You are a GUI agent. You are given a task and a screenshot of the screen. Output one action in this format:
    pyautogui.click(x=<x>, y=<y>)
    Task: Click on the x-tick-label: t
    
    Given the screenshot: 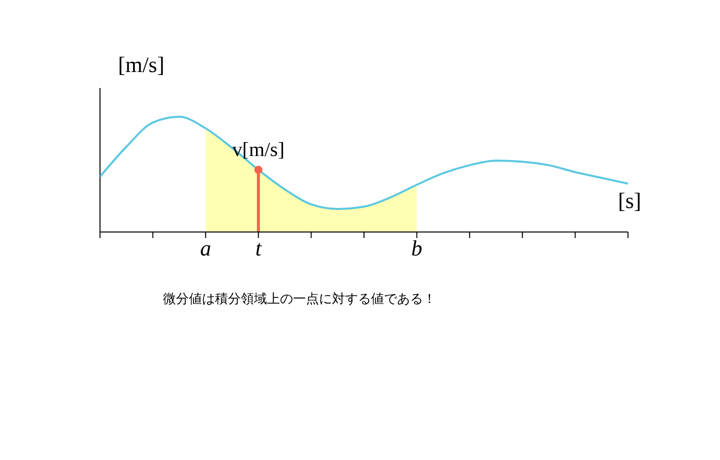 What is the action you would take?
    pyautogui.click(x=258, y=248)
    